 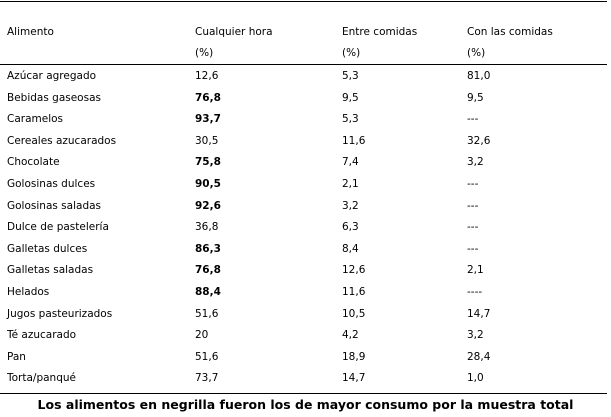 What do you see at coordinates (350, 206) in the screenshot?
I see `cell-entre-comidas: 3,2` at bounding box center [350, 206].